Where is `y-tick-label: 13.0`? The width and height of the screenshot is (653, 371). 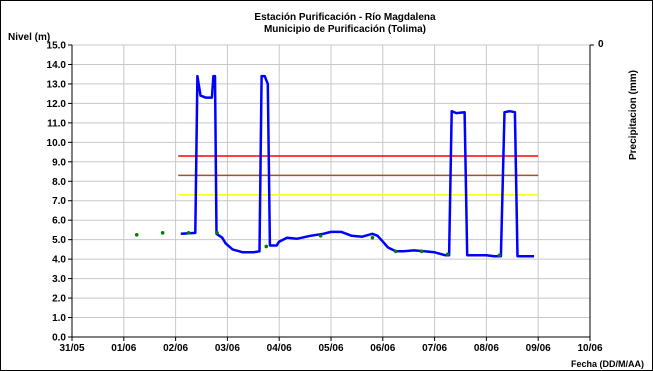 y-tick-label: 13.0 is located at coordinates (57, 84).